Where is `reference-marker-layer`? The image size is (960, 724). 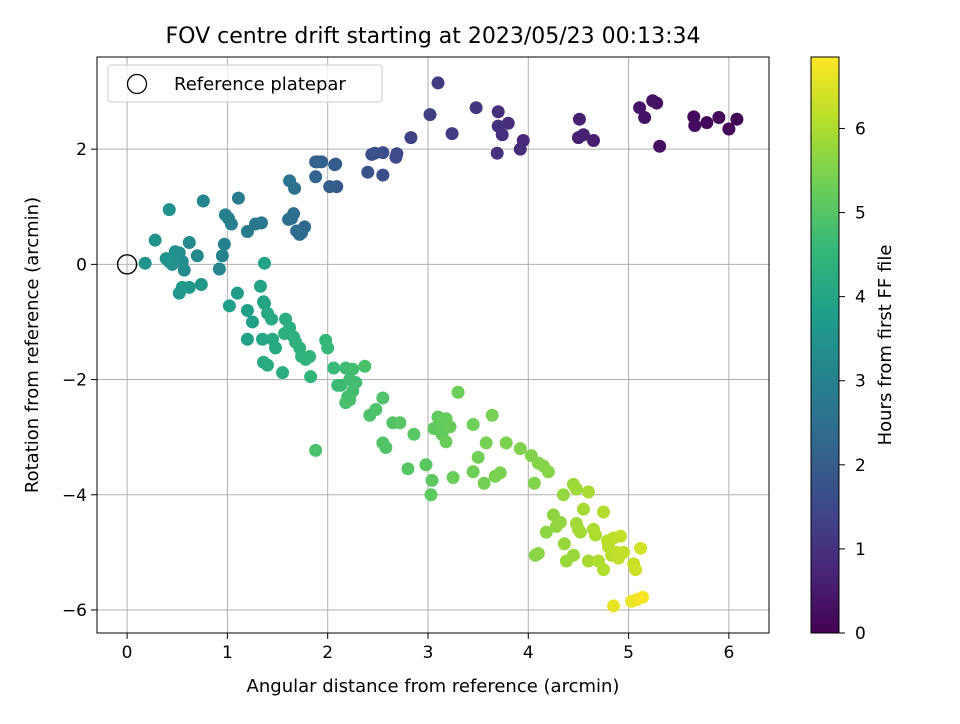
reference-marker-layer is located at coordinates (127, 264).